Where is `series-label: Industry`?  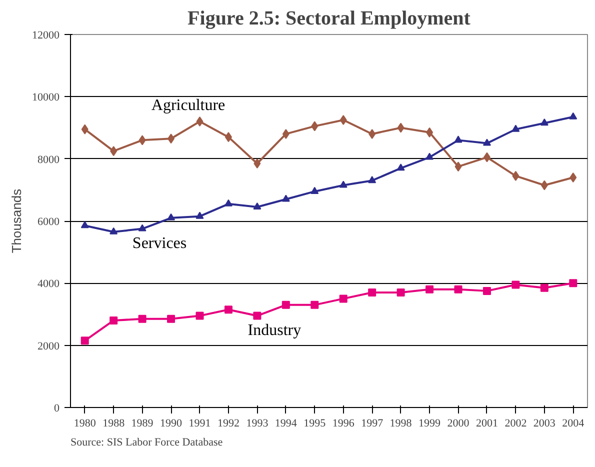
series-label: Industry is located at coordinates (275, 331).